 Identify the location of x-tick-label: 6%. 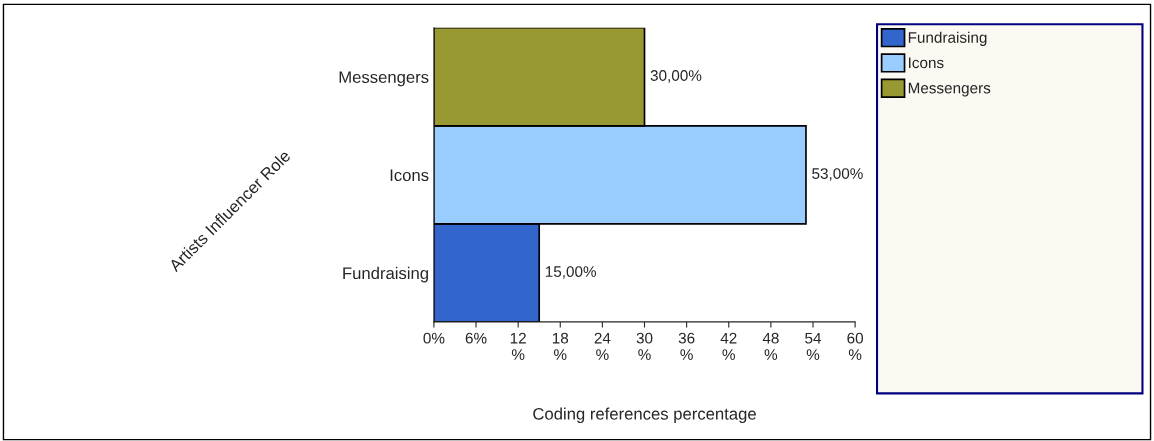
(476, 338).